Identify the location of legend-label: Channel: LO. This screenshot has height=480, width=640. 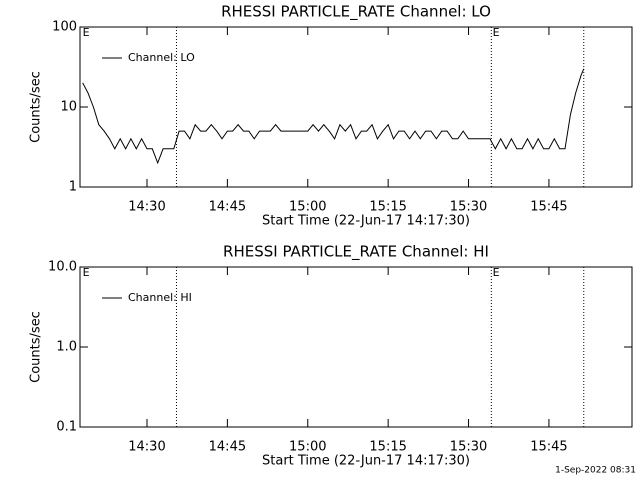
(161, 57).